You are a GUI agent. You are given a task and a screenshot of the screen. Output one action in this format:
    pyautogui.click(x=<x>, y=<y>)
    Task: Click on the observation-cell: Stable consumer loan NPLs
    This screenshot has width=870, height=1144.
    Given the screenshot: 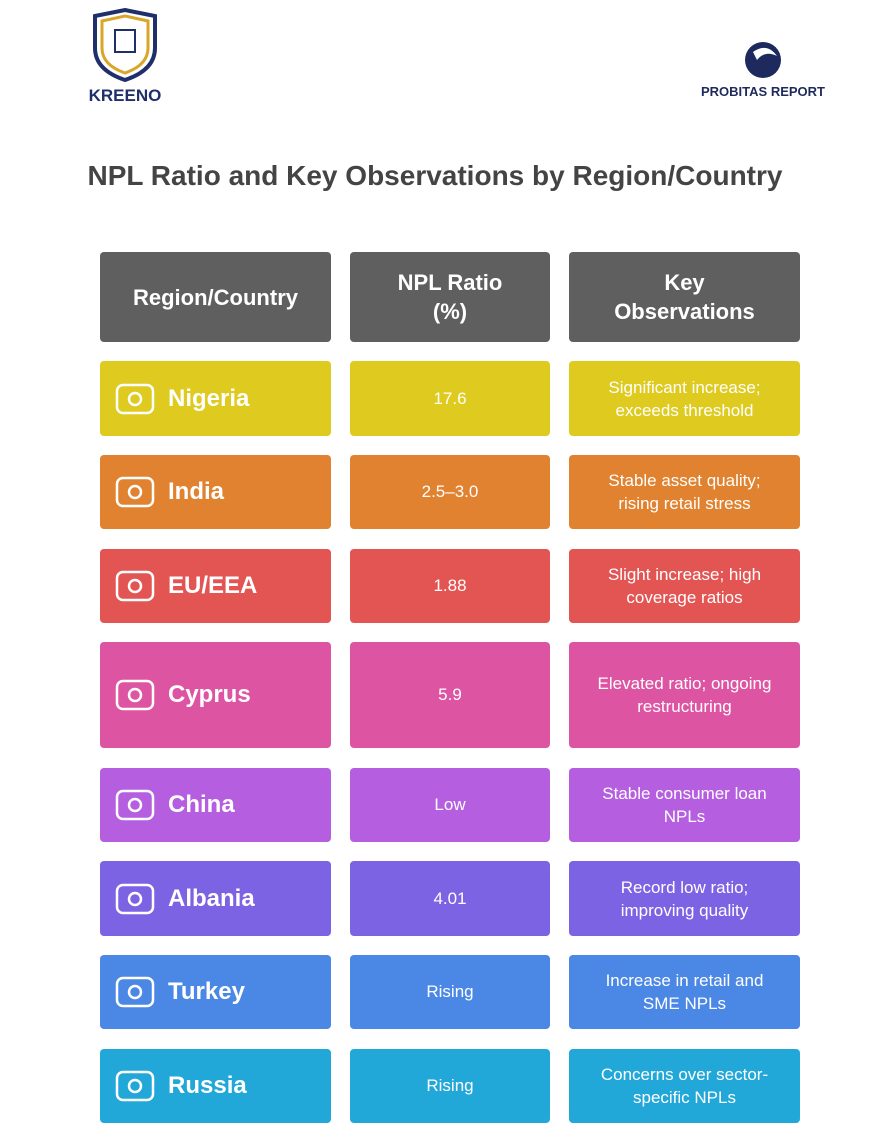 What is the action you would take?
    pyautogui.click(x=684, y=805)
    